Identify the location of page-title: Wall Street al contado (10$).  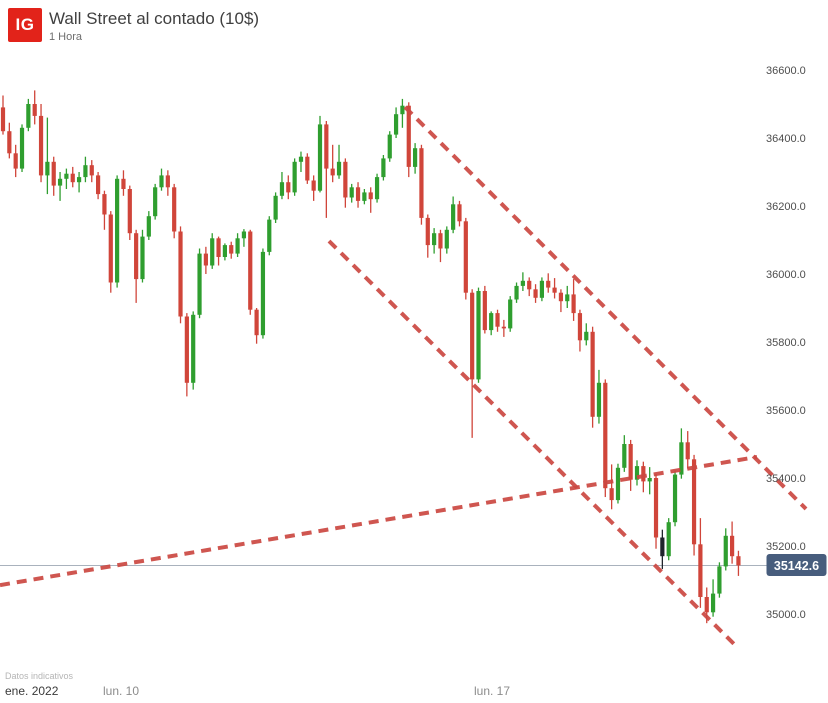
(154, 18).